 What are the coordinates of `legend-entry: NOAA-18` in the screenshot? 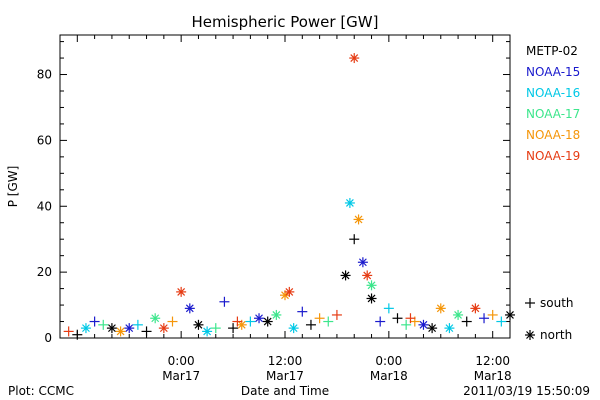 It's located at (553, 135).